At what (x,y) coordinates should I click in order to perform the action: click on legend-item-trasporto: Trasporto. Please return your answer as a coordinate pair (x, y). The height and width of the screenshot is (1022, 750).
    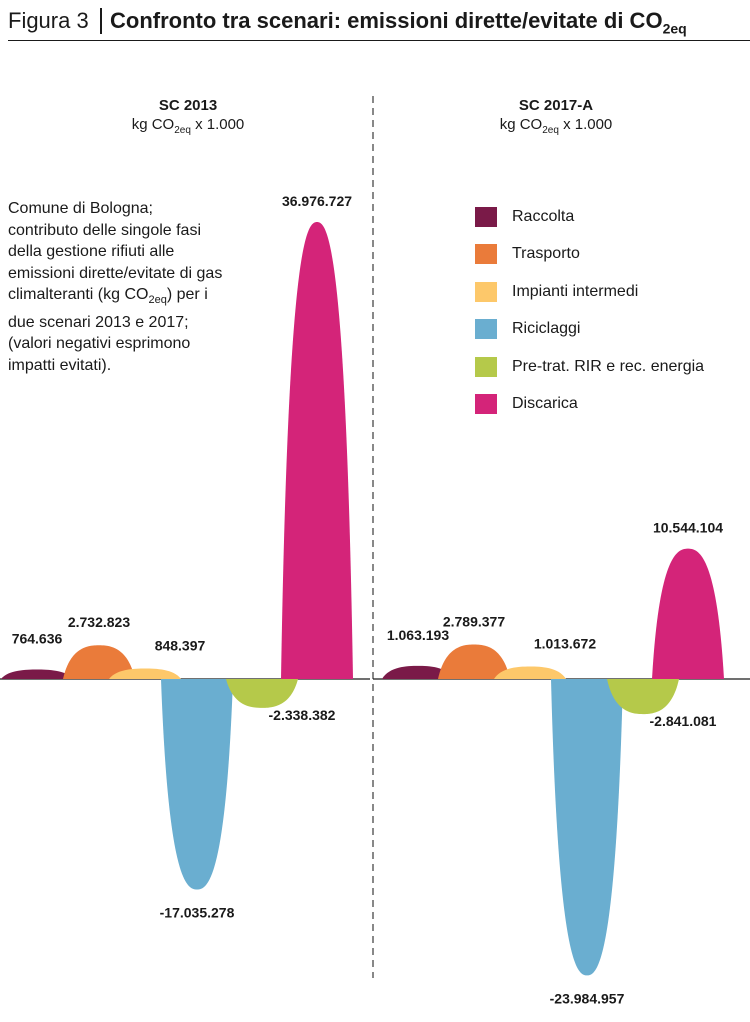
    Looking at the image, I should click on (589, 255).